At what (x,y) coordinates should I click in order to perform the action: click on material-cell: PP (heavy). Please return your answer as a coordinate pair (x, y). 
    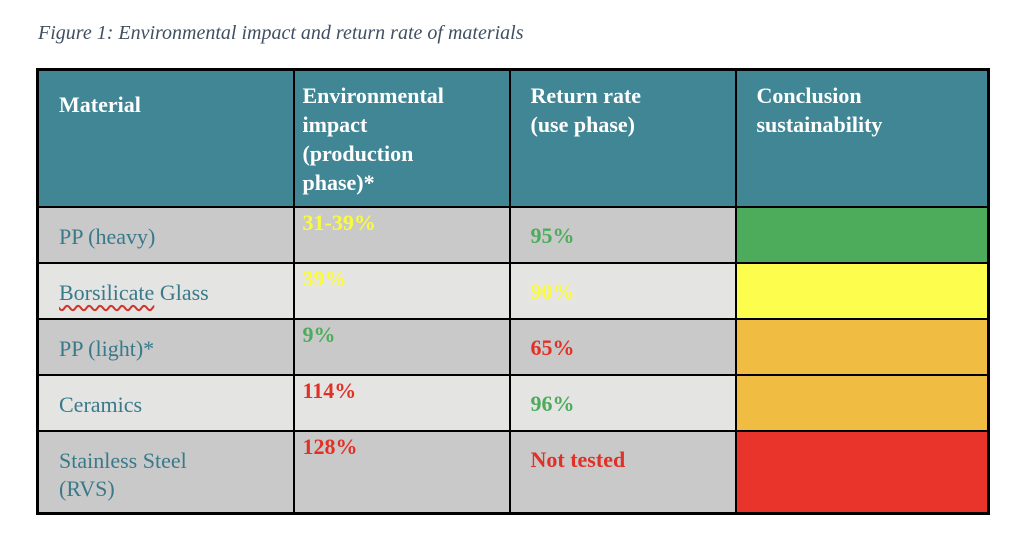
    Looking at the image, I should click on (165, 234).